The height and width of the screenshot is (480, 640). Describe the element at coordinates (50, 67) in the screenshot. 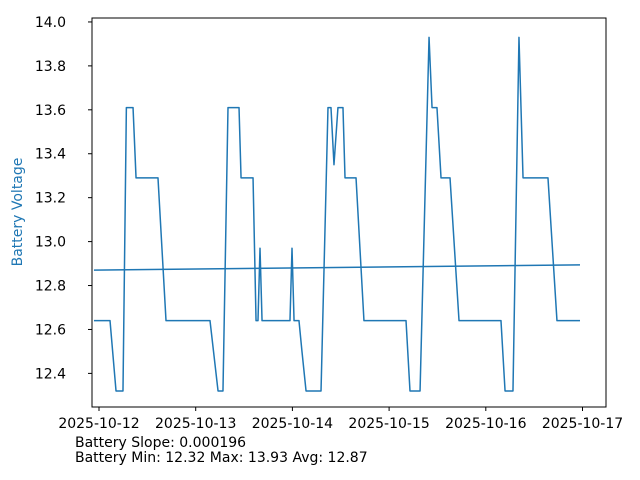

I see `y-tick-label: 13.8` at that location.